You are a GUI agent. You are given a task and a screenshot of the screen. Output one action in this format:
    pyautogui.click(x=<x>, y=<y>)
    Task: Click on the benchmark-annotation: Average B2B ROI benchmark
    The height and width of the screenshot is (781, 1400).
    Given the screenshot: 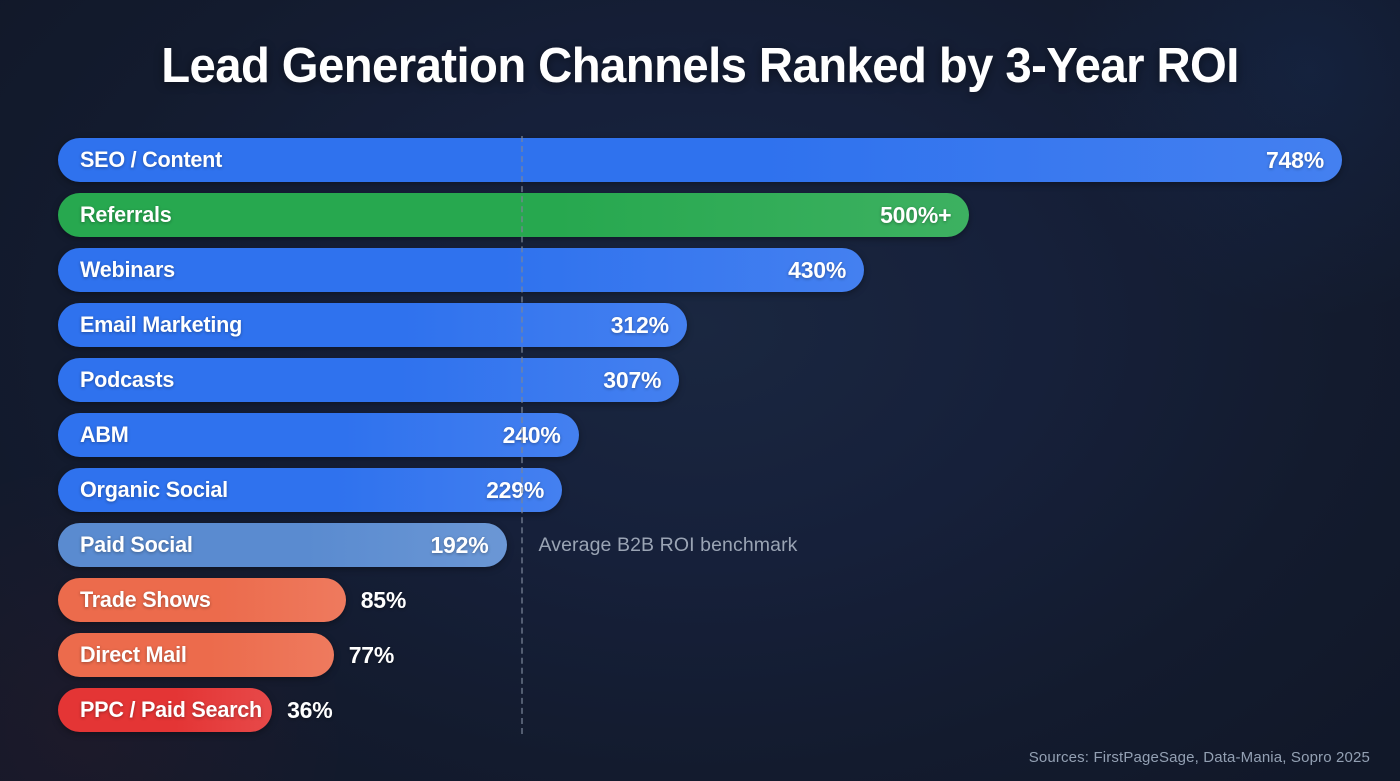 What is the action you would take?
    pyautogui.click(x=668, y=544)
    